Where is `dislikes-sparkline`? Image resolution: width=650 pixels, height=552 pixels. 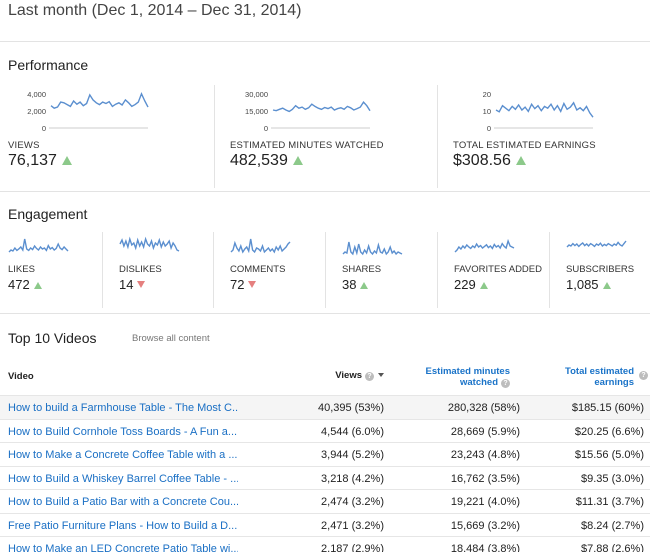
dislikes-sparkline is located at coordinates (149, 244).